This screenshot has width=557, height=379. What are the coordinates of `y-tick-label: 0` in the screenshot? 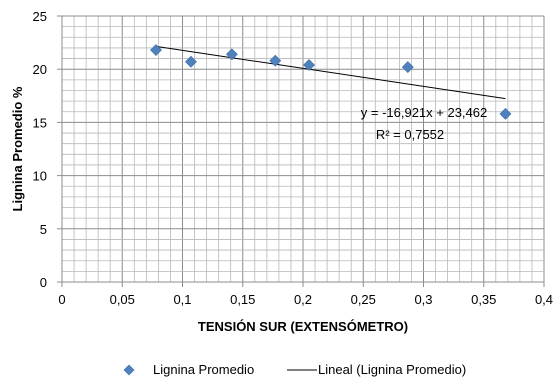 It's located at (43, 282).